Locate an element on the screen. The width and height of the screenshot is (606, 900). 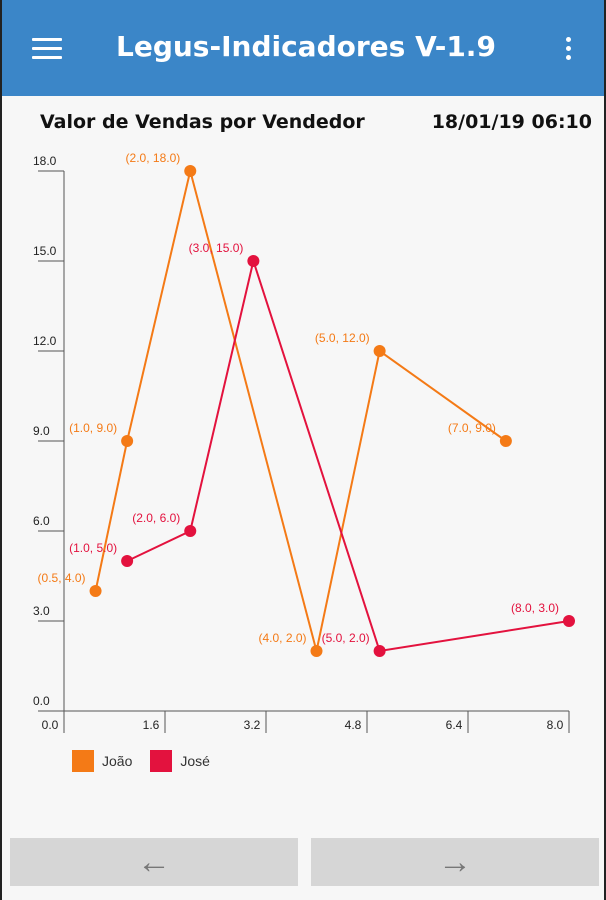
y-tick-label: 15.0 is located at coordinates (45, 251).